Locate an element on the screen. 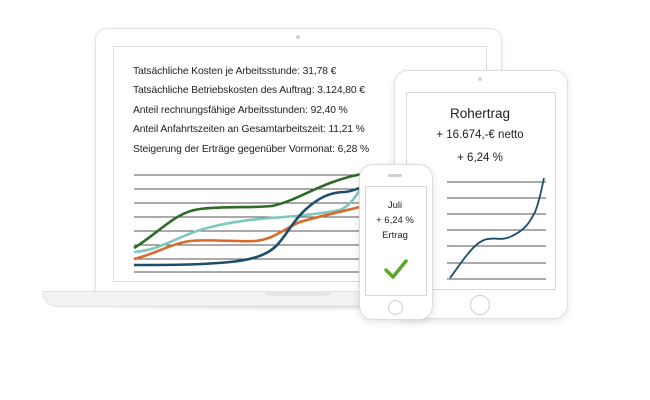 The width and height of the screenshot is (650, 400). series-line-navy is located at coordinates (249, 225).